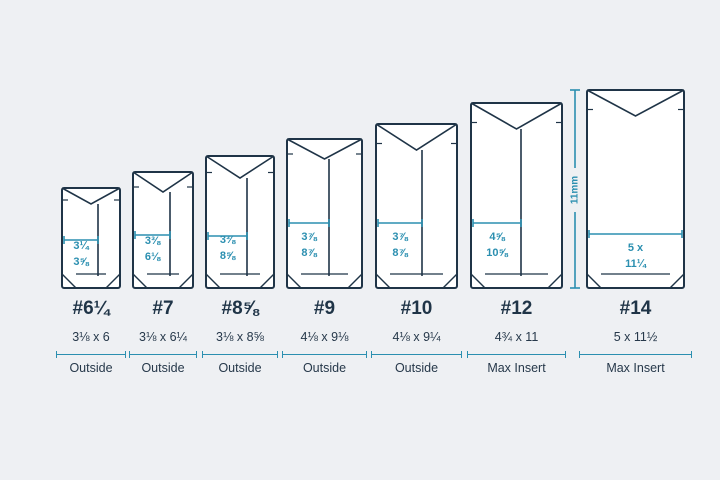  I want to click on envelope-9-size: 4⅛ x 9⅛, so click(324, 337).